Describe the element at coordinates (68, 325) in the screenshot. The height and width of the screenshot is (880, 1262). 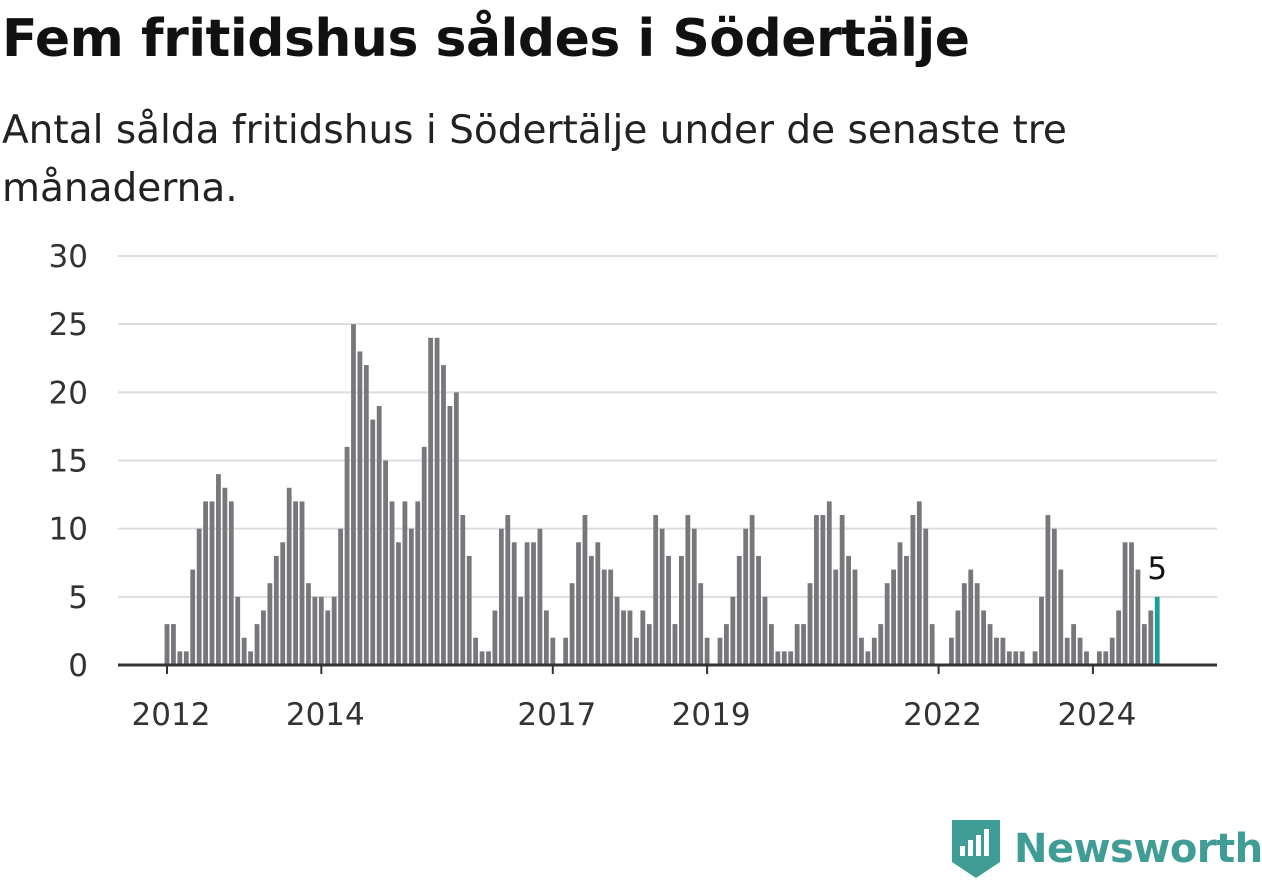
I see `y-tick-label: 25` at that location.